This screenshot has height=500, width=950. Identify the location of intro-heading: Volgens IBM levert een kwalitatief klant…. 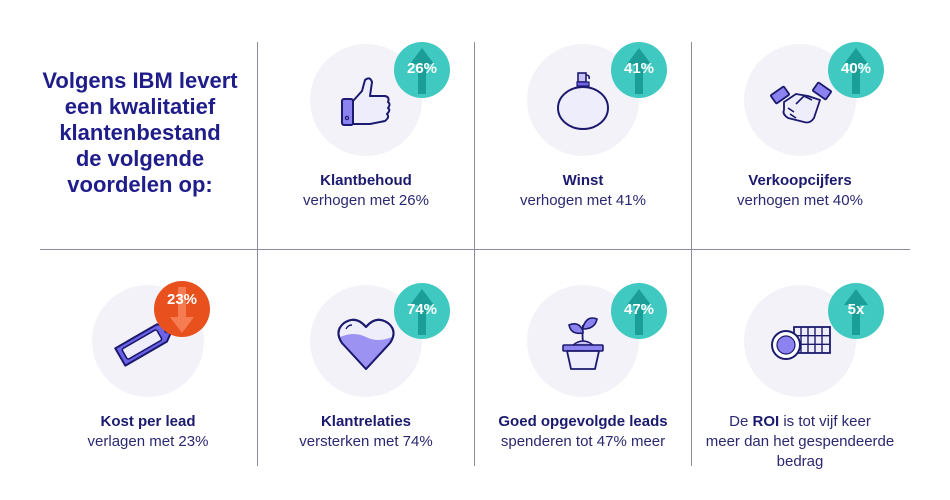
(140, 133).